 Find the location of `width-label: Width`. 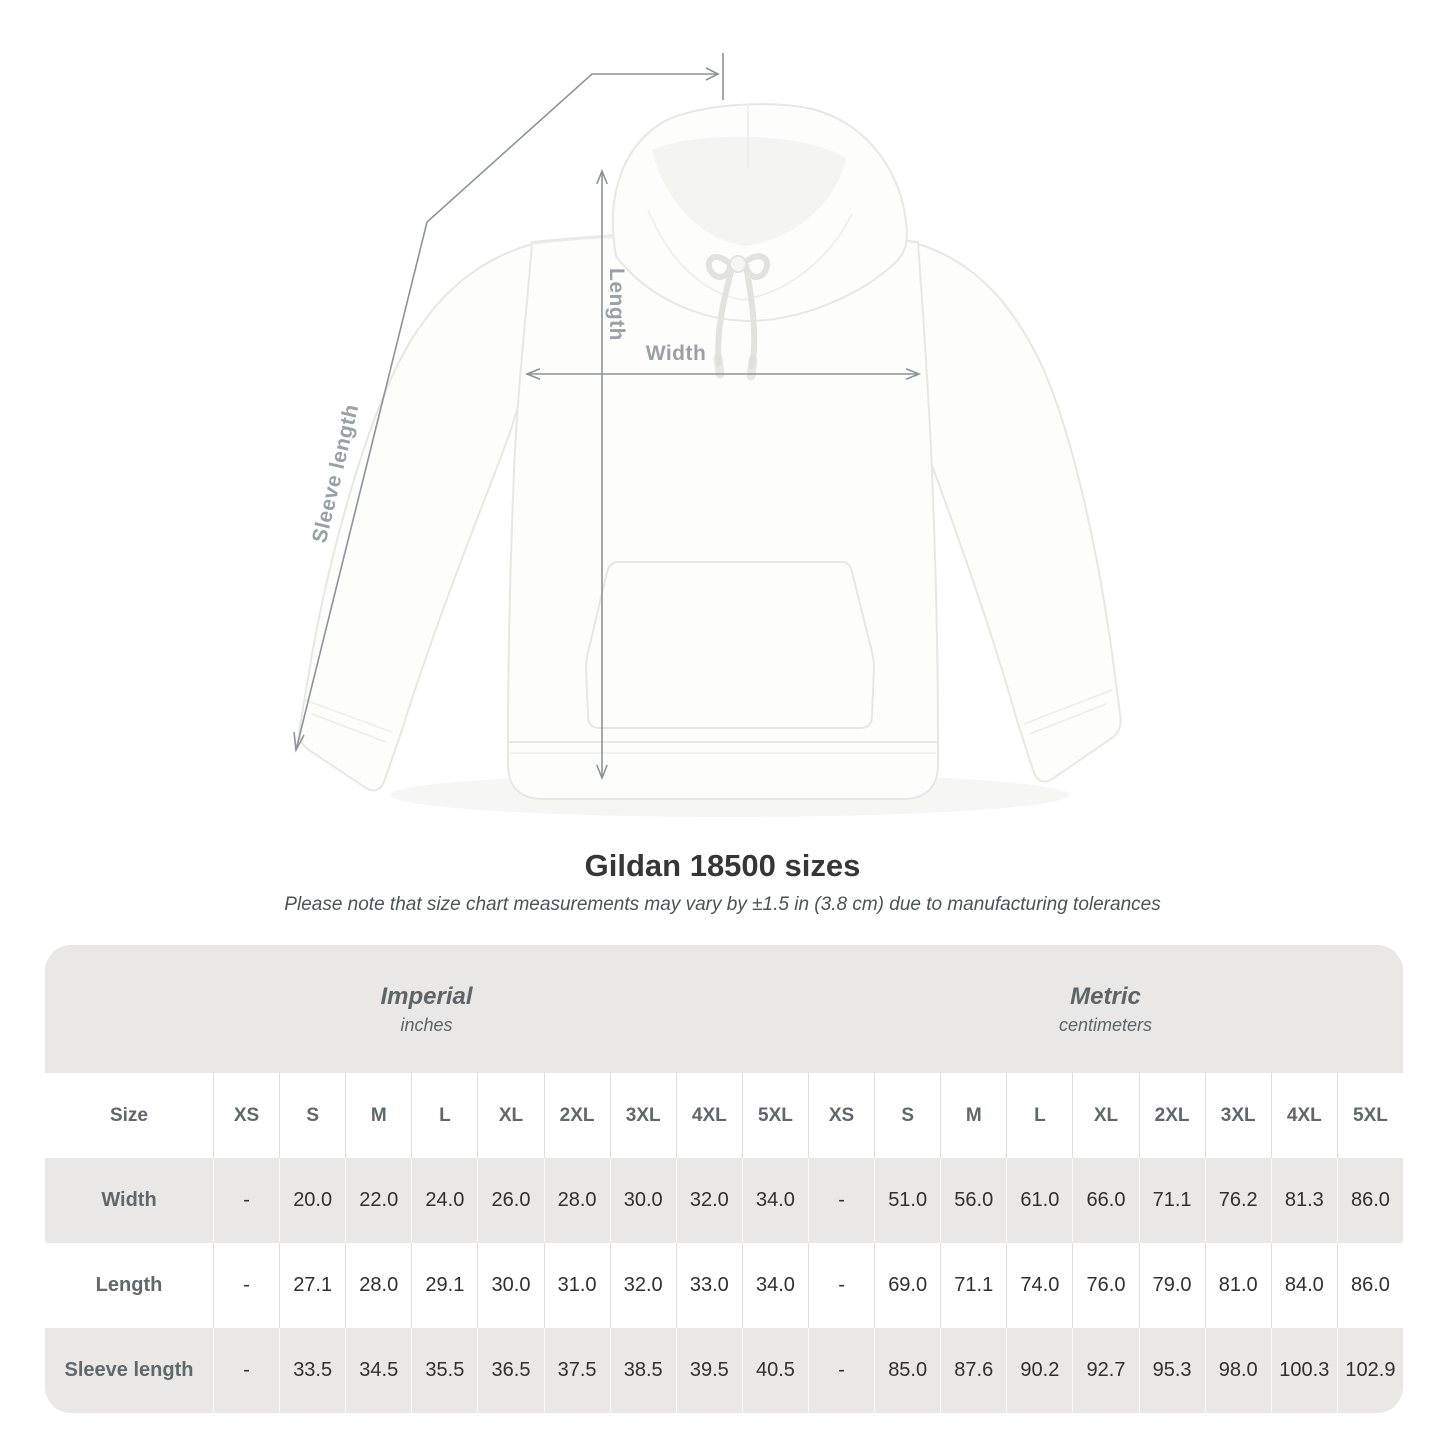

width-label: Width is located at coordinates (676, 353).